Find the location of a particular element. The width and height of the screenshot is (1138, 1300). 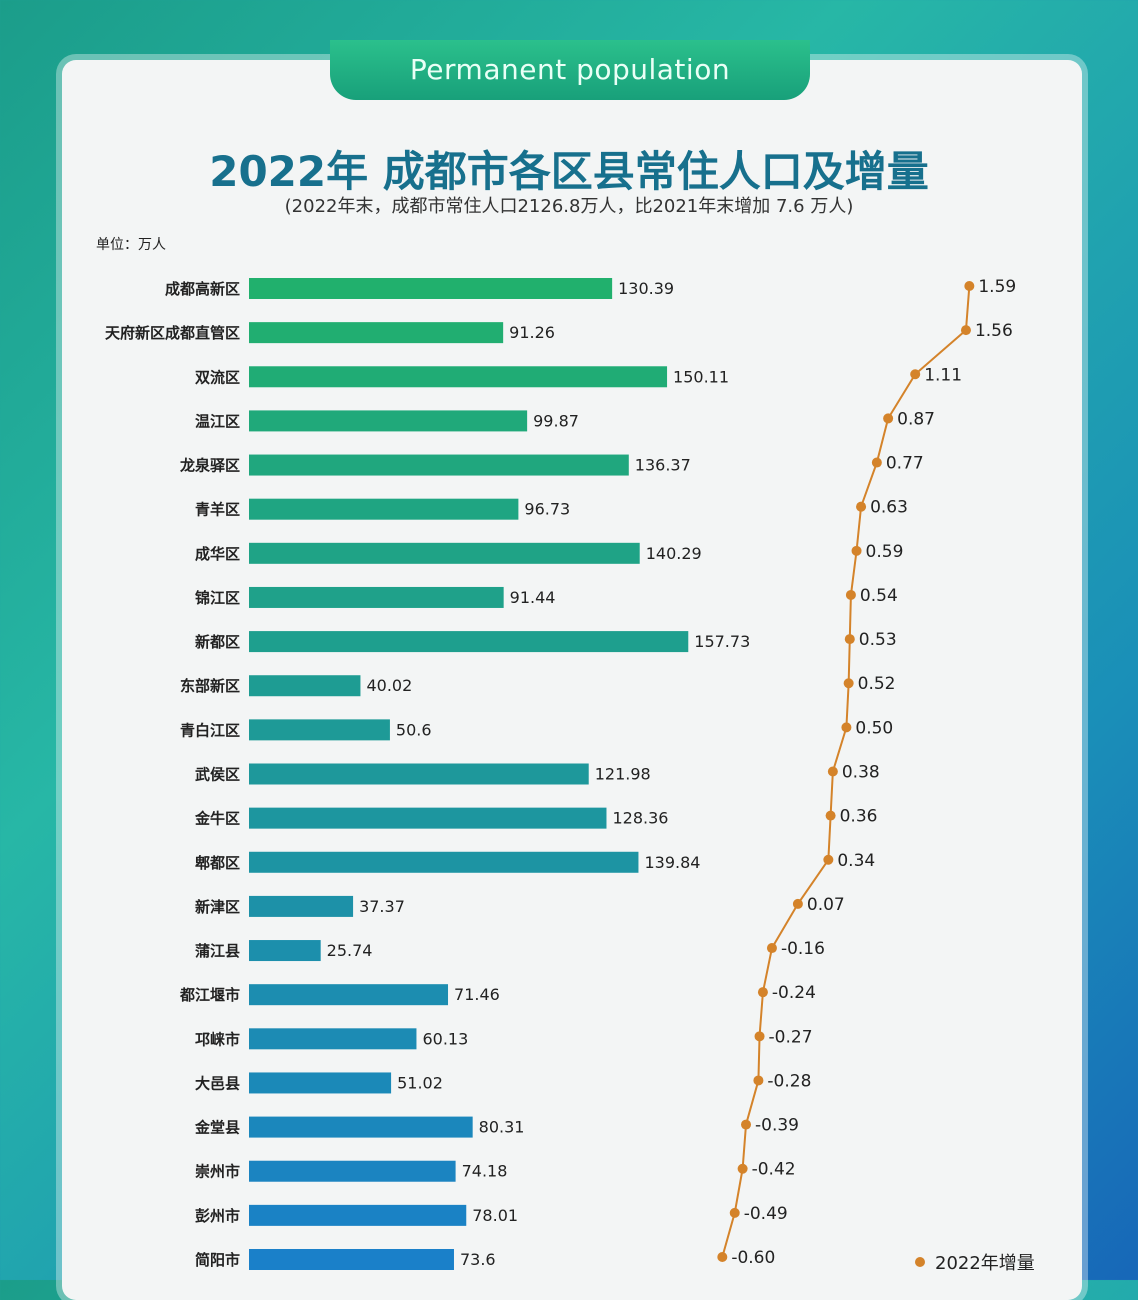

category-label: 彭州市 is located at coordinates (217, 1216).